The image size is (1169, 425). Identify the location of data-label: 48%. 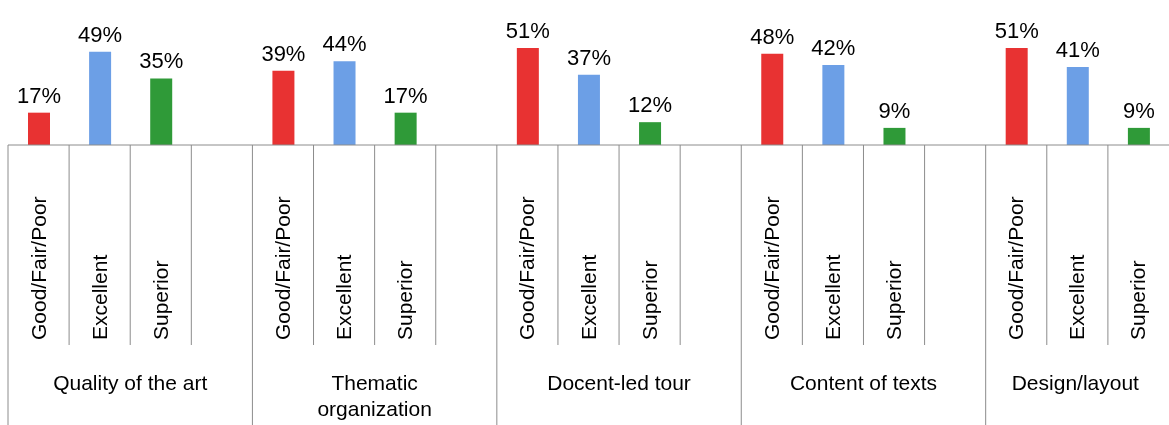
(772, 36).